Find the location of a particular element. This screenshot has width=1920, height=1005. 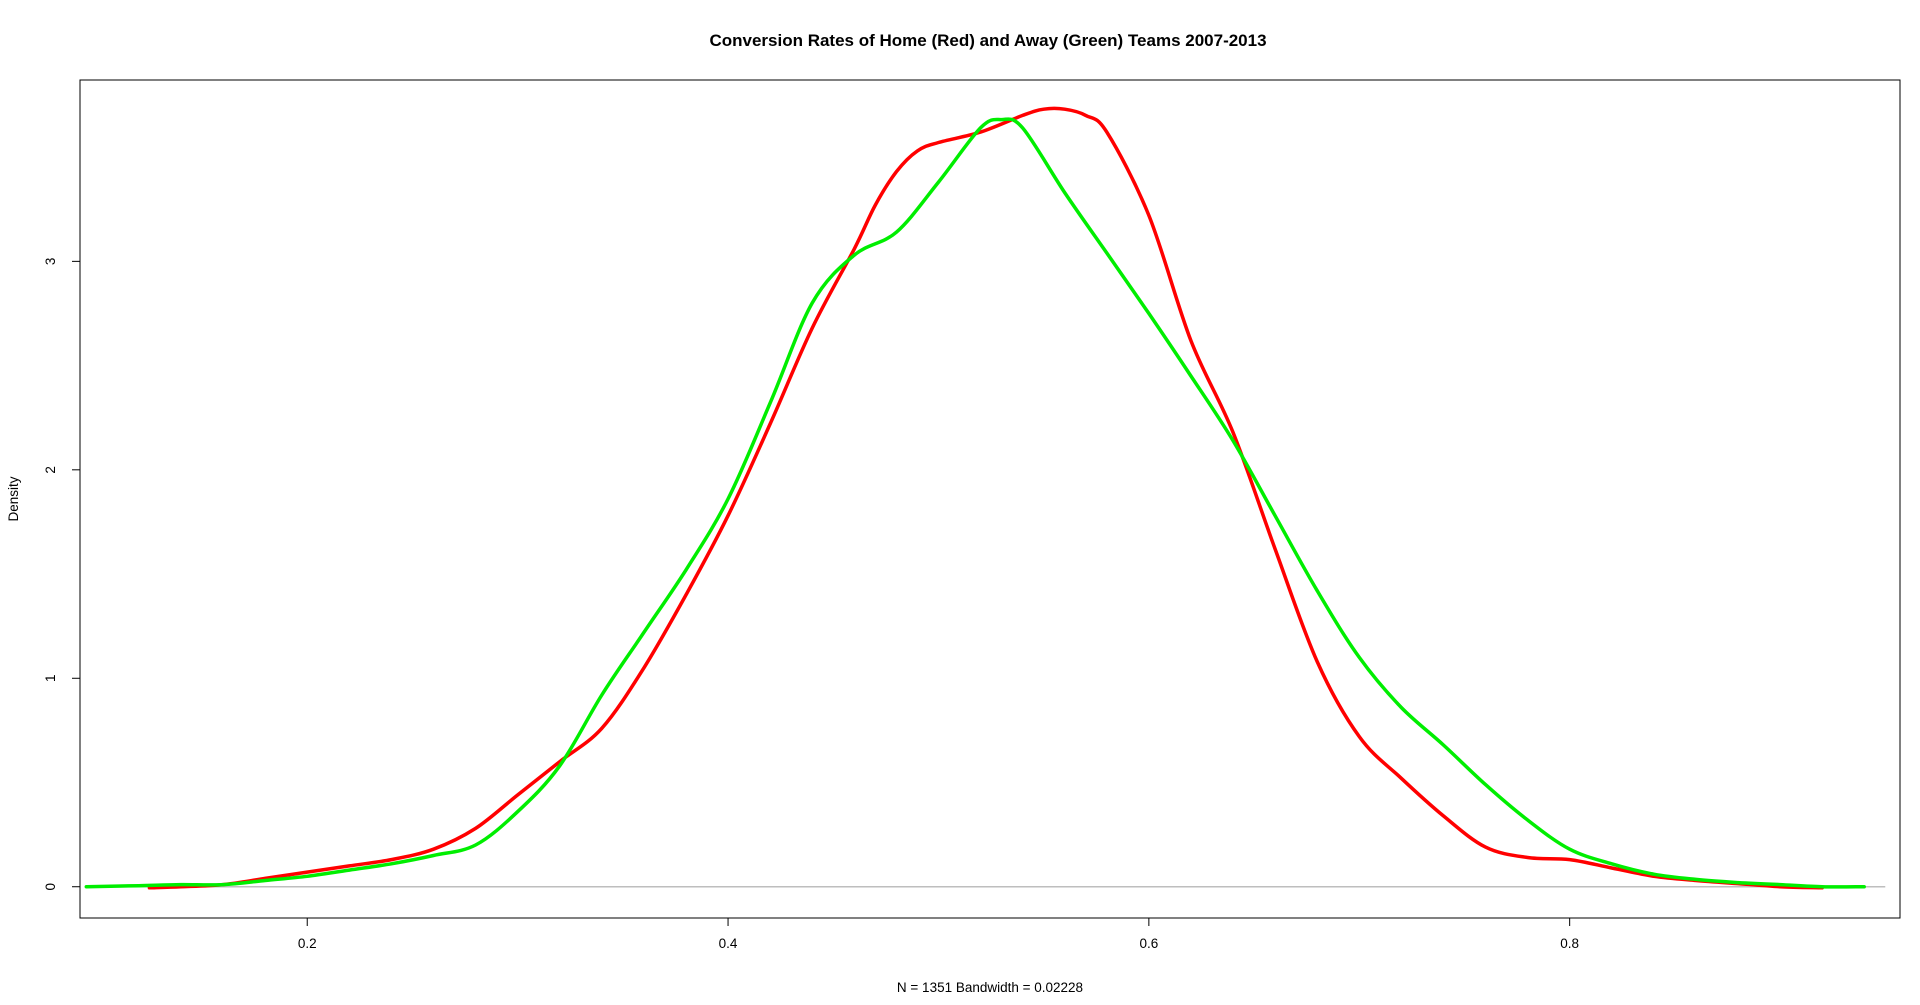

x-tick-label: 0.2 is located at coordinates (307, 943).